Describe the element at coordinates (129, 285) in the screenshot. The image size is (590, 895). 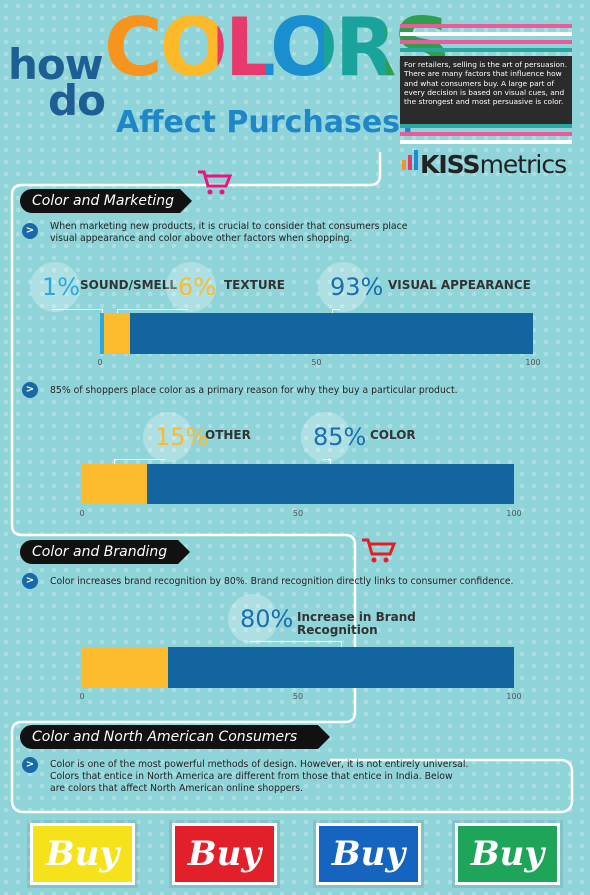
I see `legend-label: SOUND/SMELL` at that location.